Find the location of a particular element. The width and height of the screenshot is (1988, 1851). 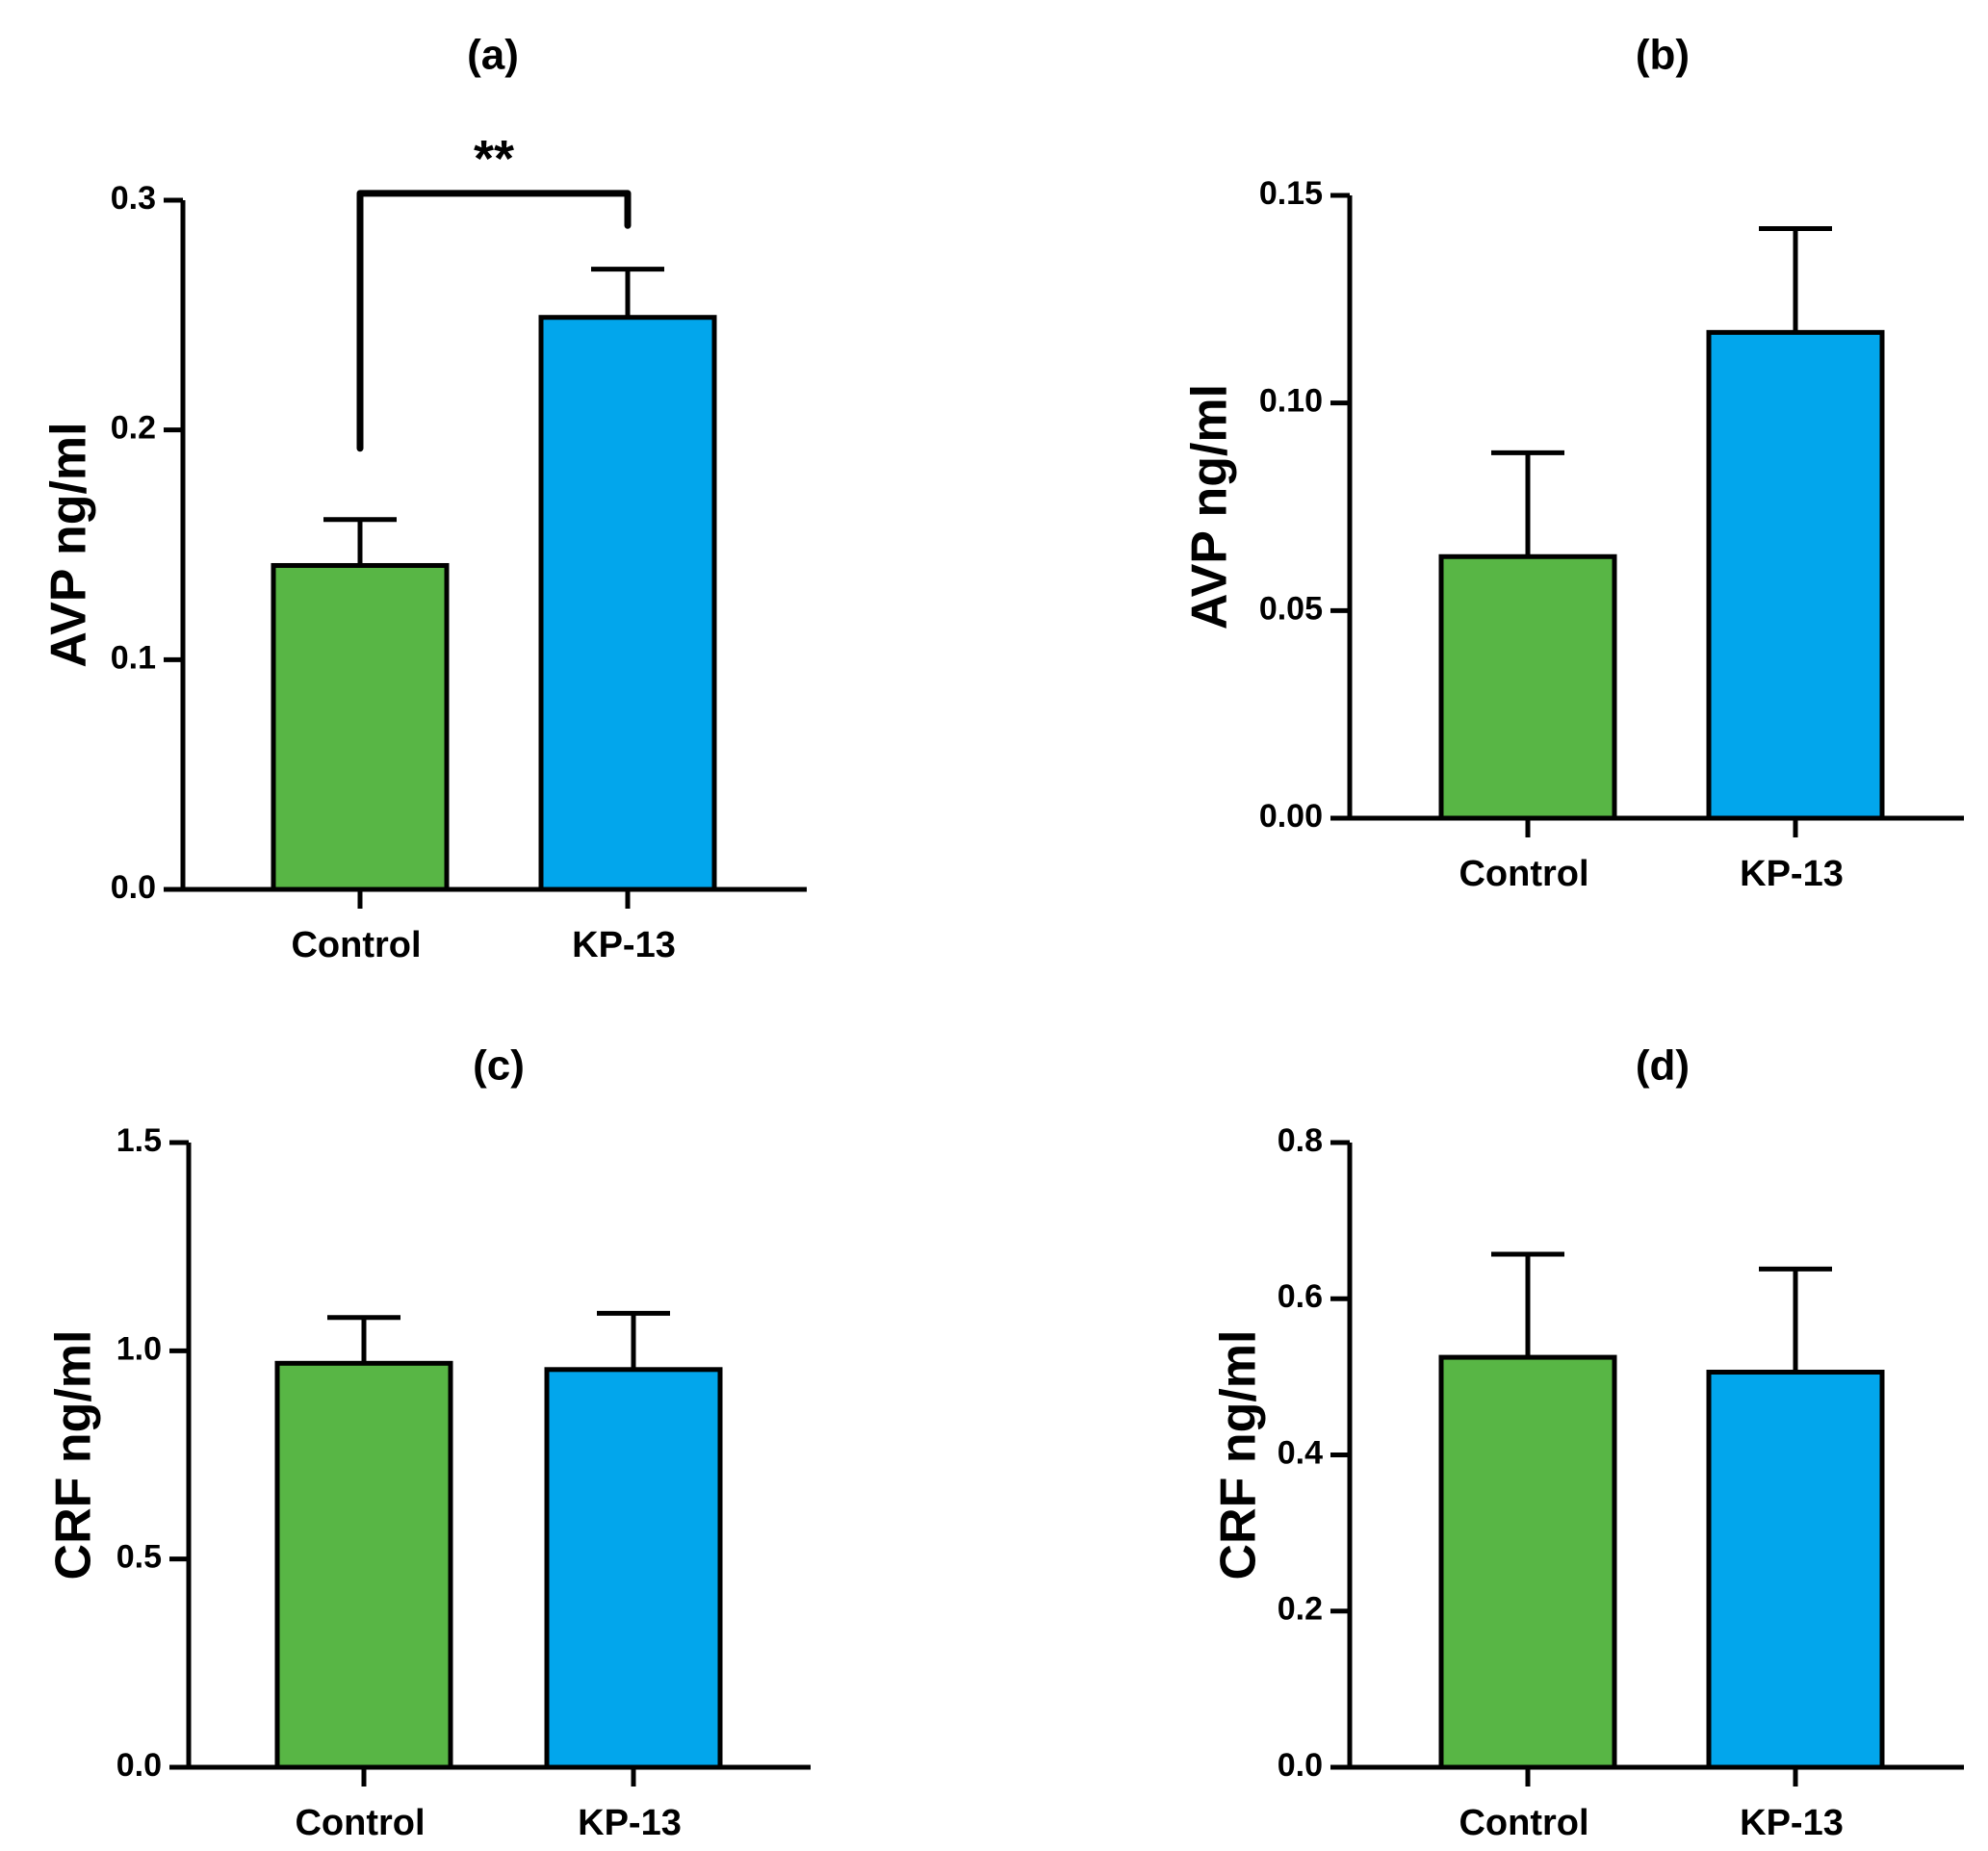

significance-label: ** is located at coordinates (494, 159).